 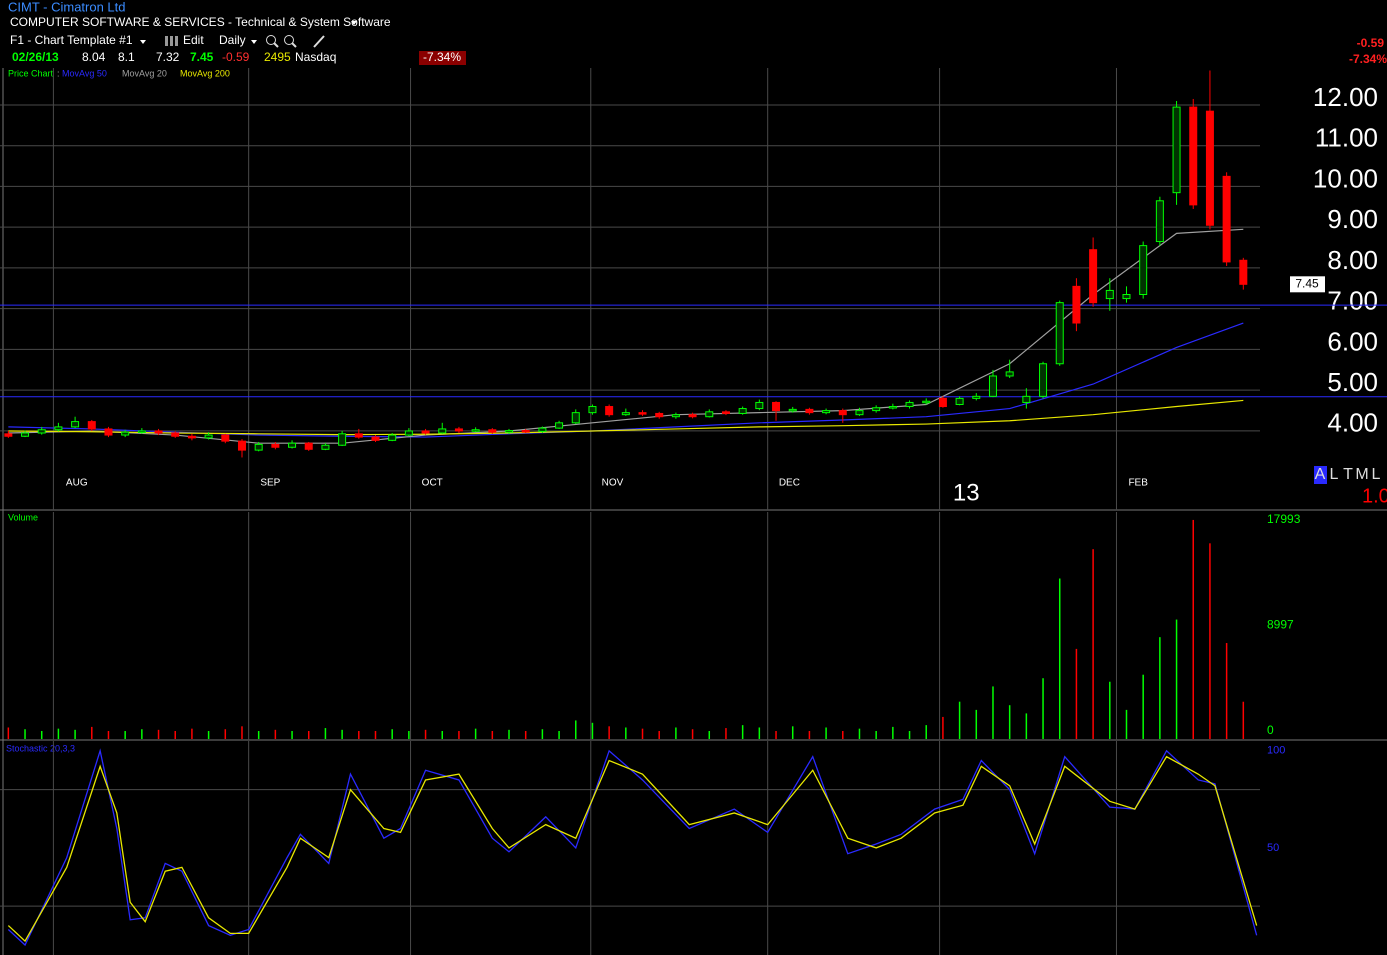 What do you see at coordinates (1138, 483) in the screenshot?
I see `x-tick-label: FEB` at bounding box center [1138, 483].